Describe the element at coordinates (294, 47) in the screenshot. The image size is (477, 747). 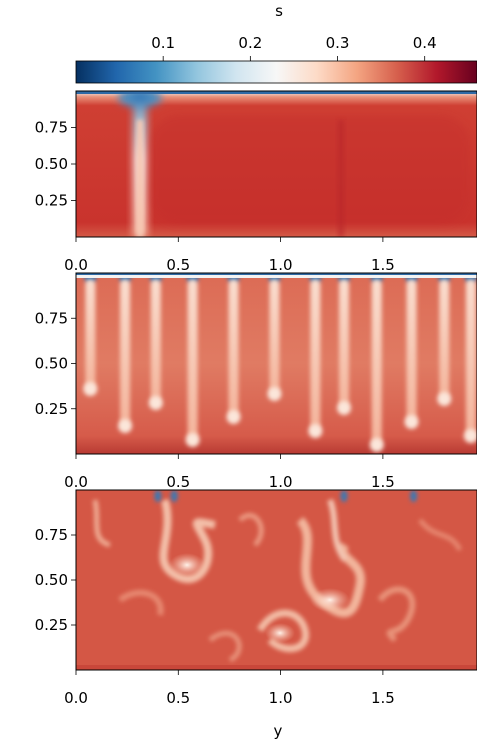
I see `colorbar-ticks: 0.1 0.2 0.3 0.4` at that location.